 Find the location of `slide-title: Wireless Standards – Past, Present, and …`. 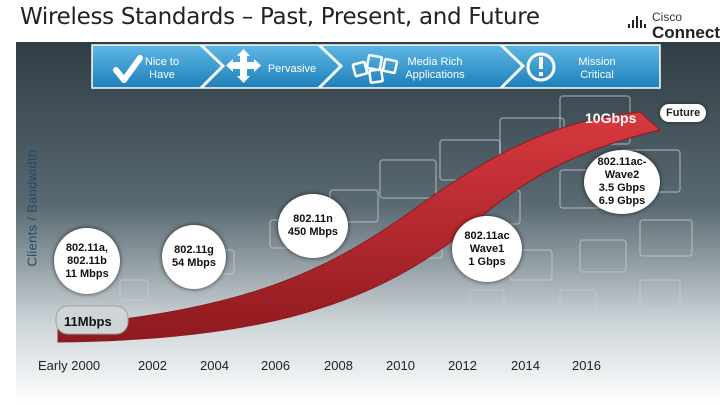

slide-title: Wireless Standards – Past, Present, and … is located at coordinates (280, 17).